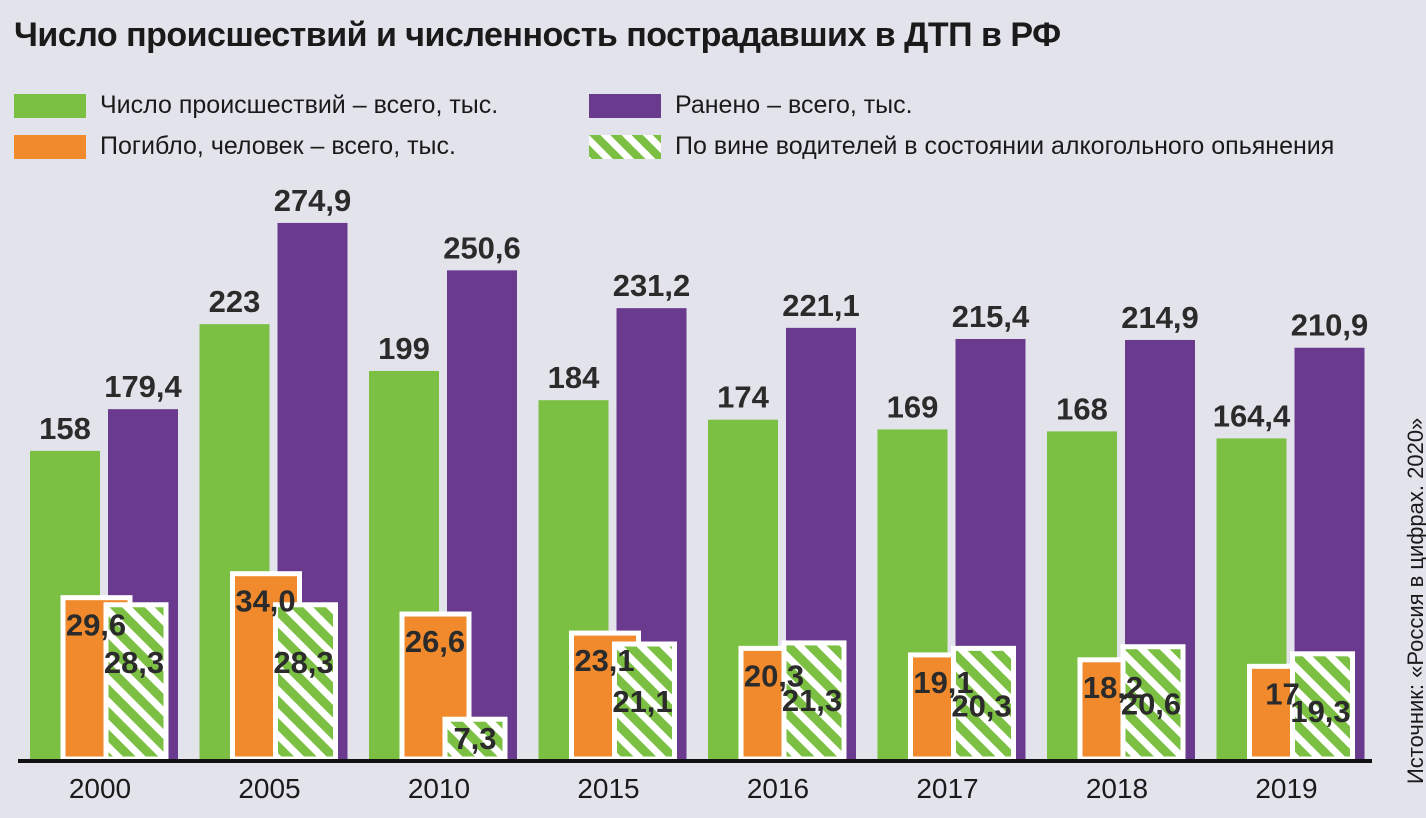  I want to click on bar-drunk-drivers-2017, so click(983, 703).